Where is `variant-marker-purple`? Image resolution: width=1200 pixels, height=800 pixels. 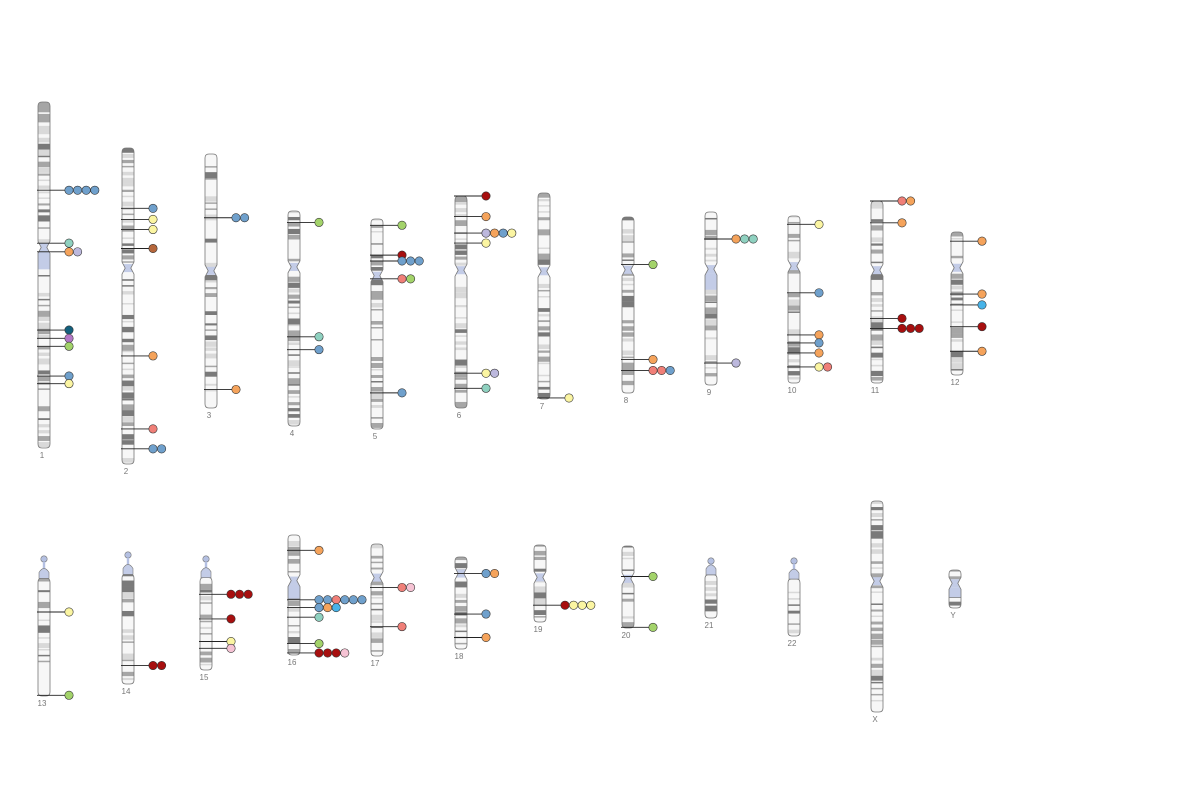
variant-marker-purple is located at coordinates (69, 338).